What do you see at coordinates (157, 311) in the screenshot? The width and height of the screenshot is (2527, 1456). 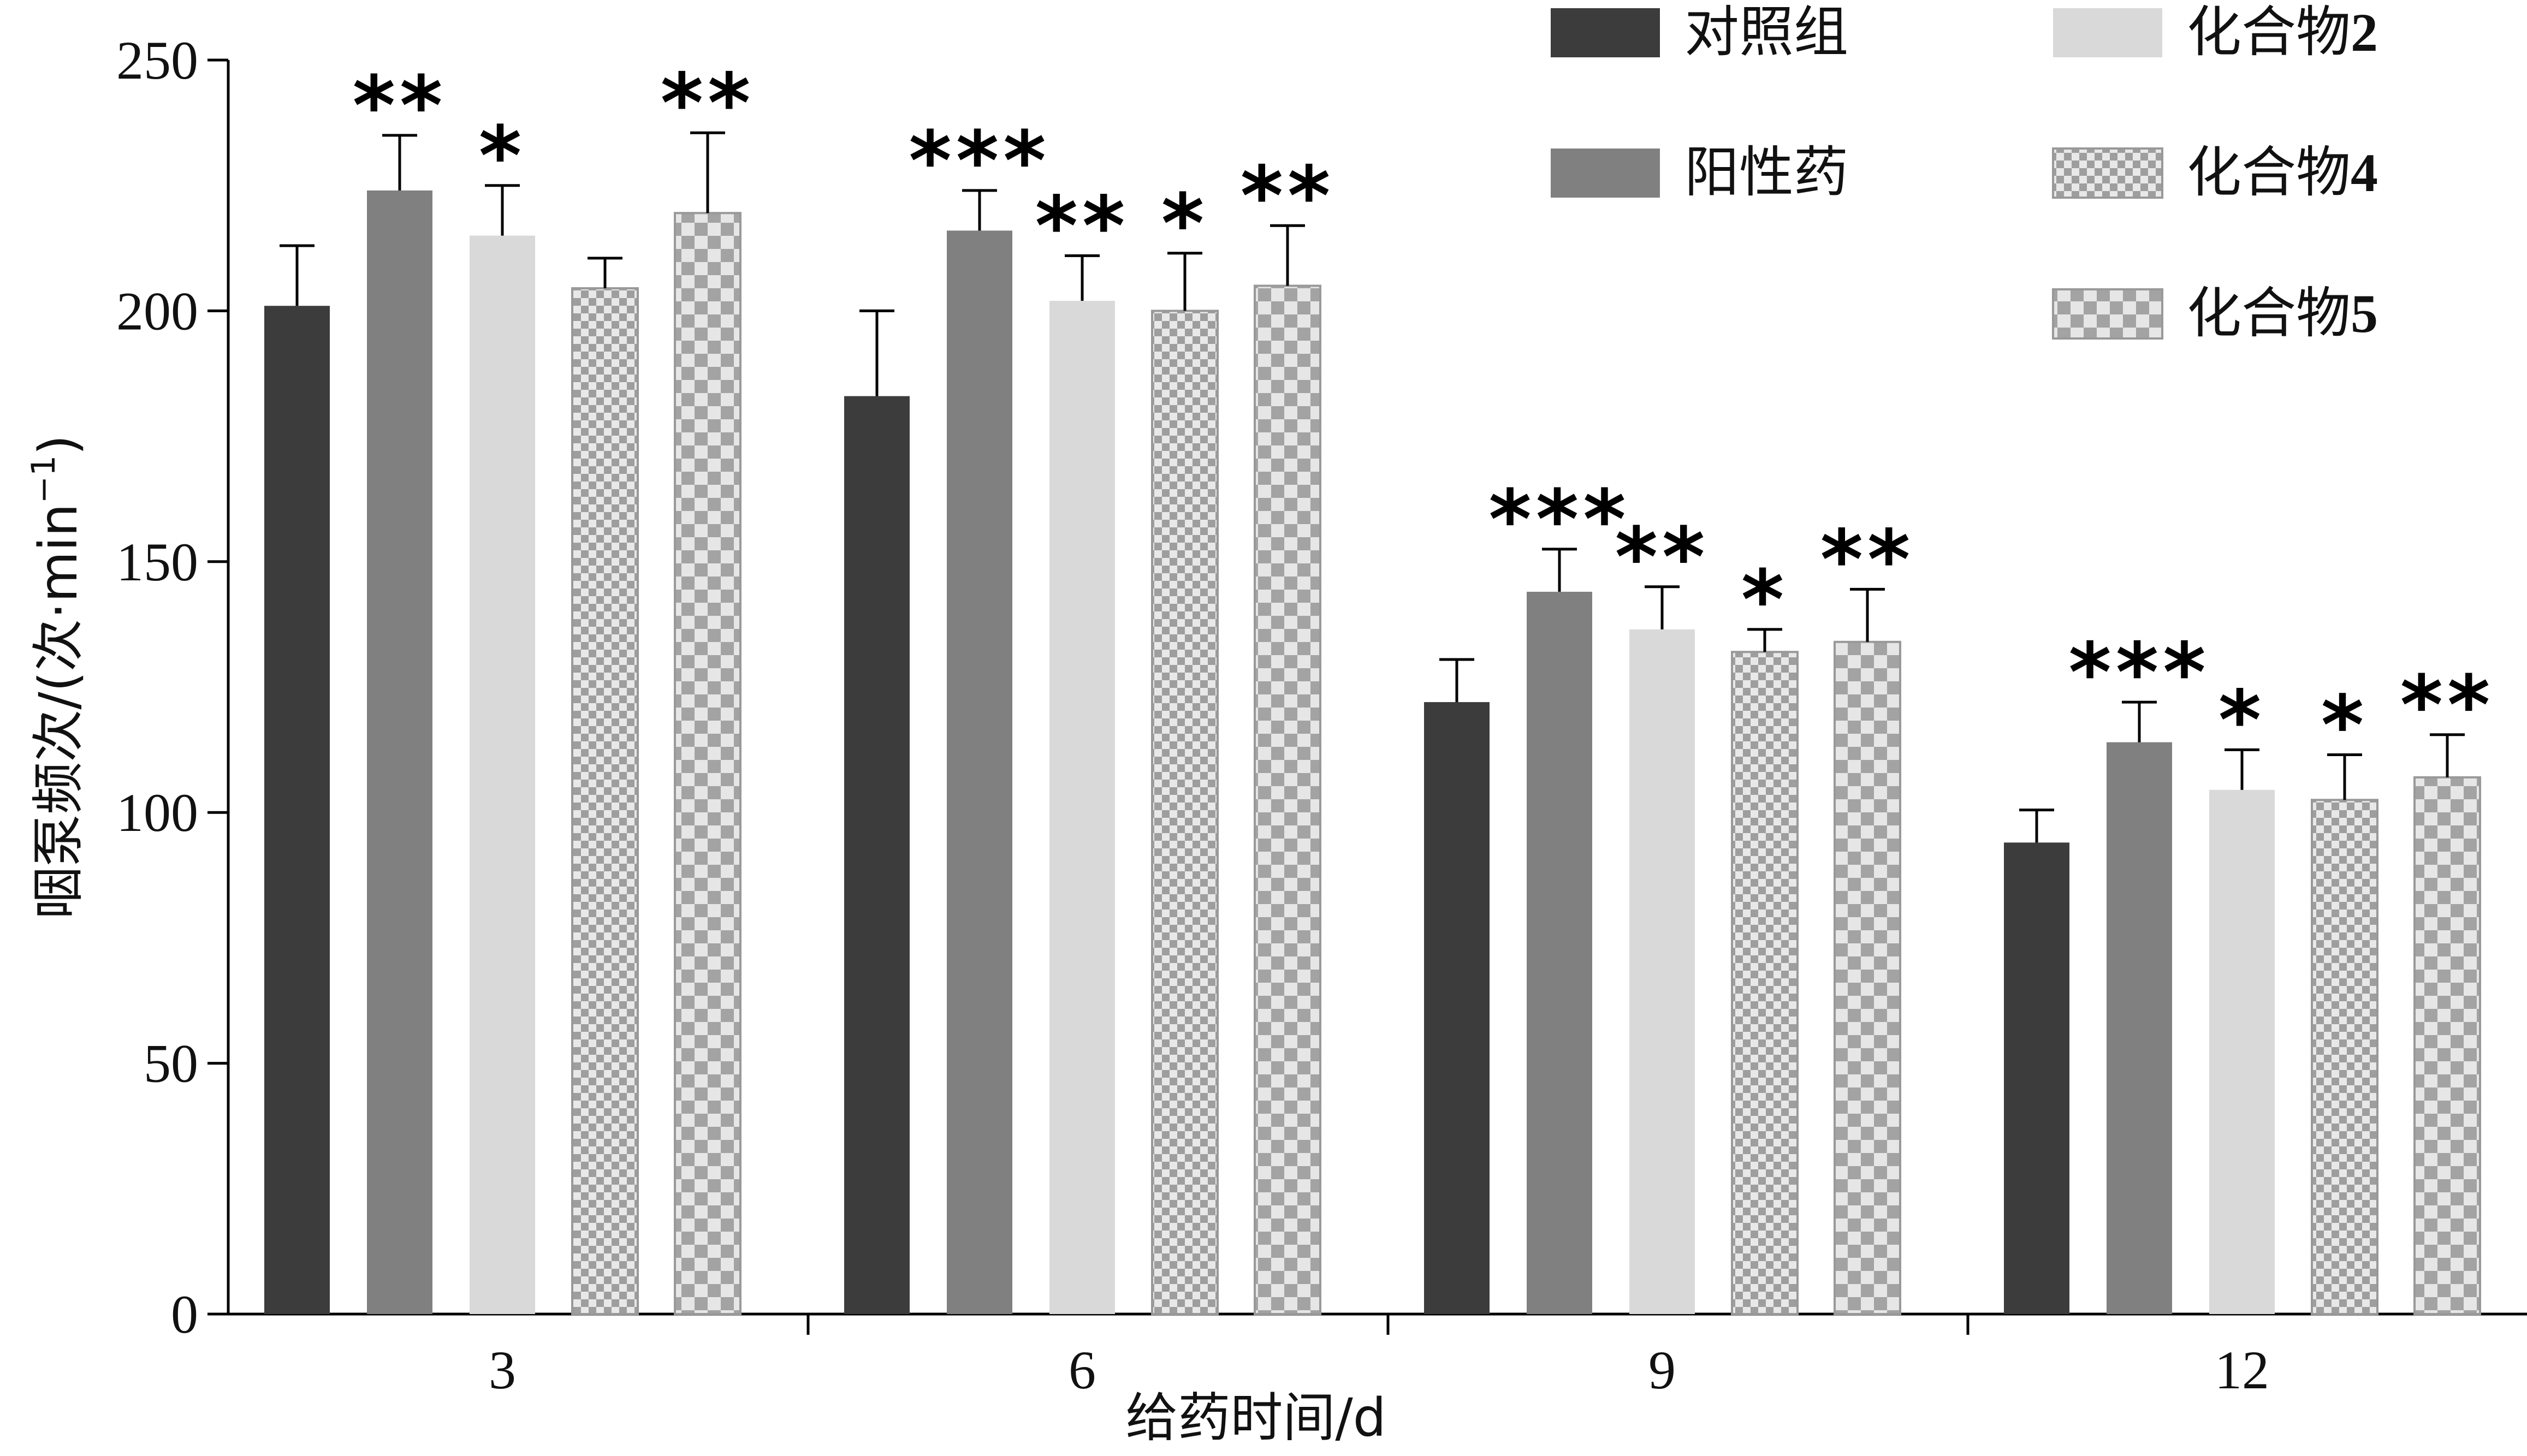 I see `y-tick-label: 200` at bounding box center [157, 311].